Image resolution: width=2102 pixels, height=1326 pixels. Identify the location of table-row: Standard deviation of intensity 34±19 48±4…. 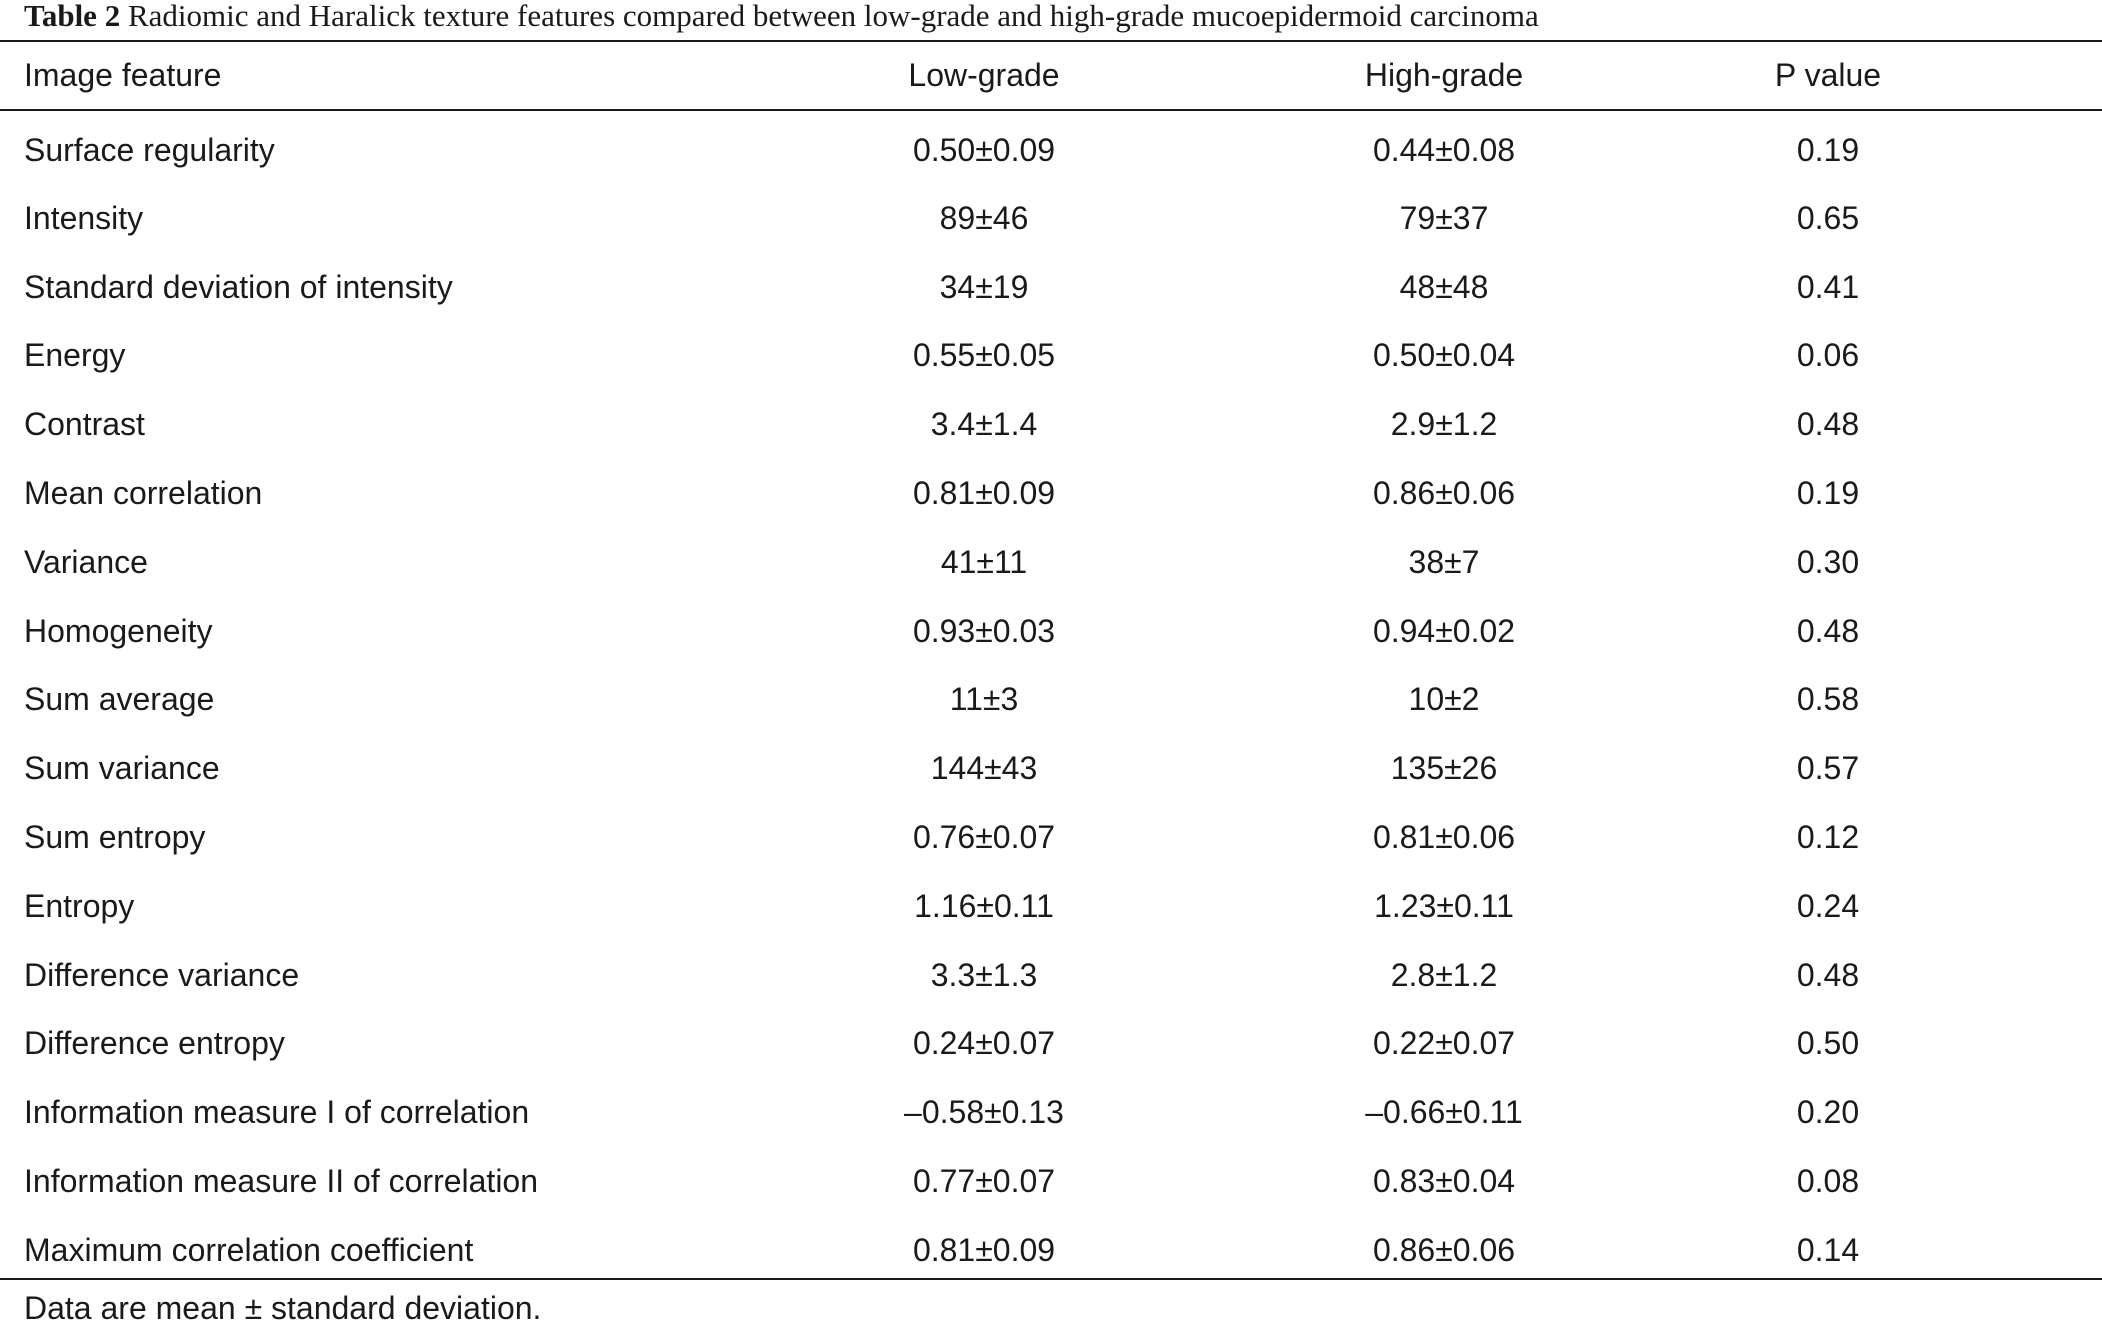
(1051, 287).